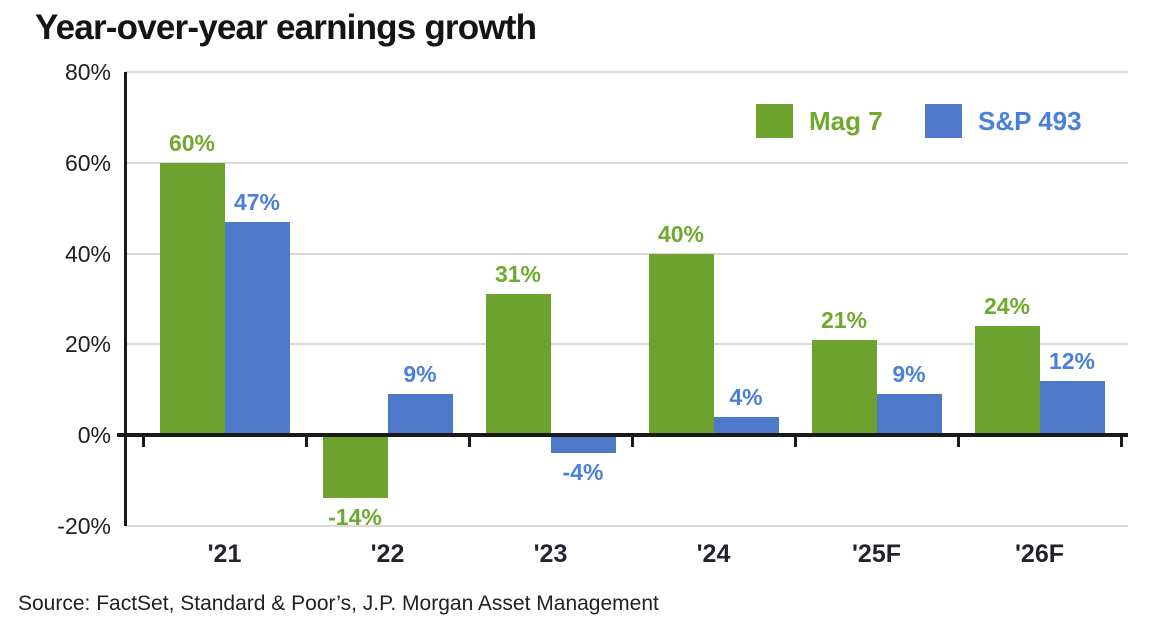  What do you see at coordinates (846, 120) in the screenshot?
I see `legend-label-mag7: Mag 7` at bounding box center [846, 120].